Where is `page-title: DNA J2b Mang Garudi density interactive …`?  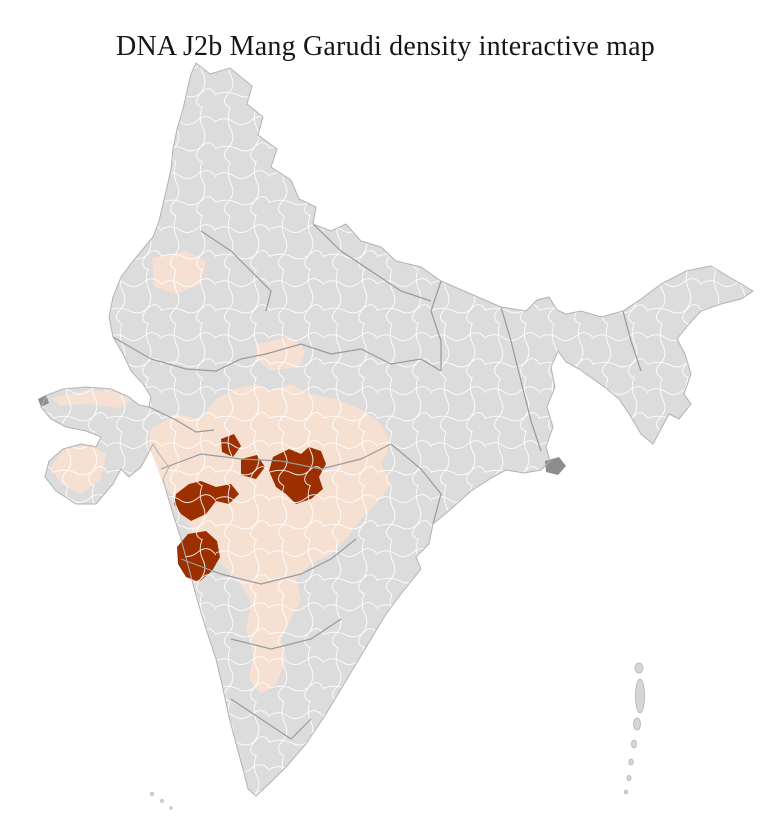 page-title: DNA J2b Mang Garudi density interactive … is located at coordinates (385, 46).